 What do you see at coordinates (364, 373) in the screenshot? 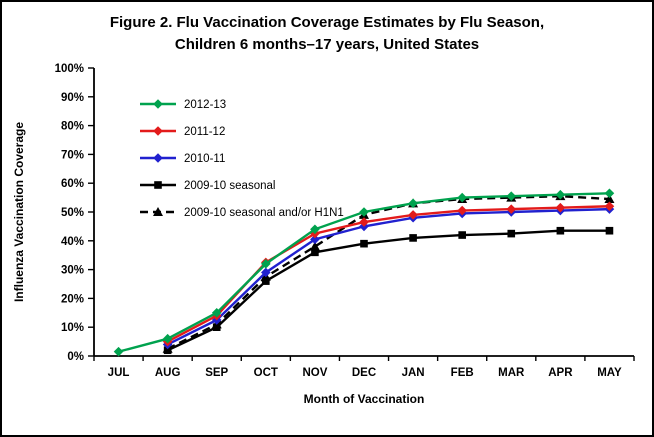
I see `x-tick-label: DEC` at bounding box center [364, 373].